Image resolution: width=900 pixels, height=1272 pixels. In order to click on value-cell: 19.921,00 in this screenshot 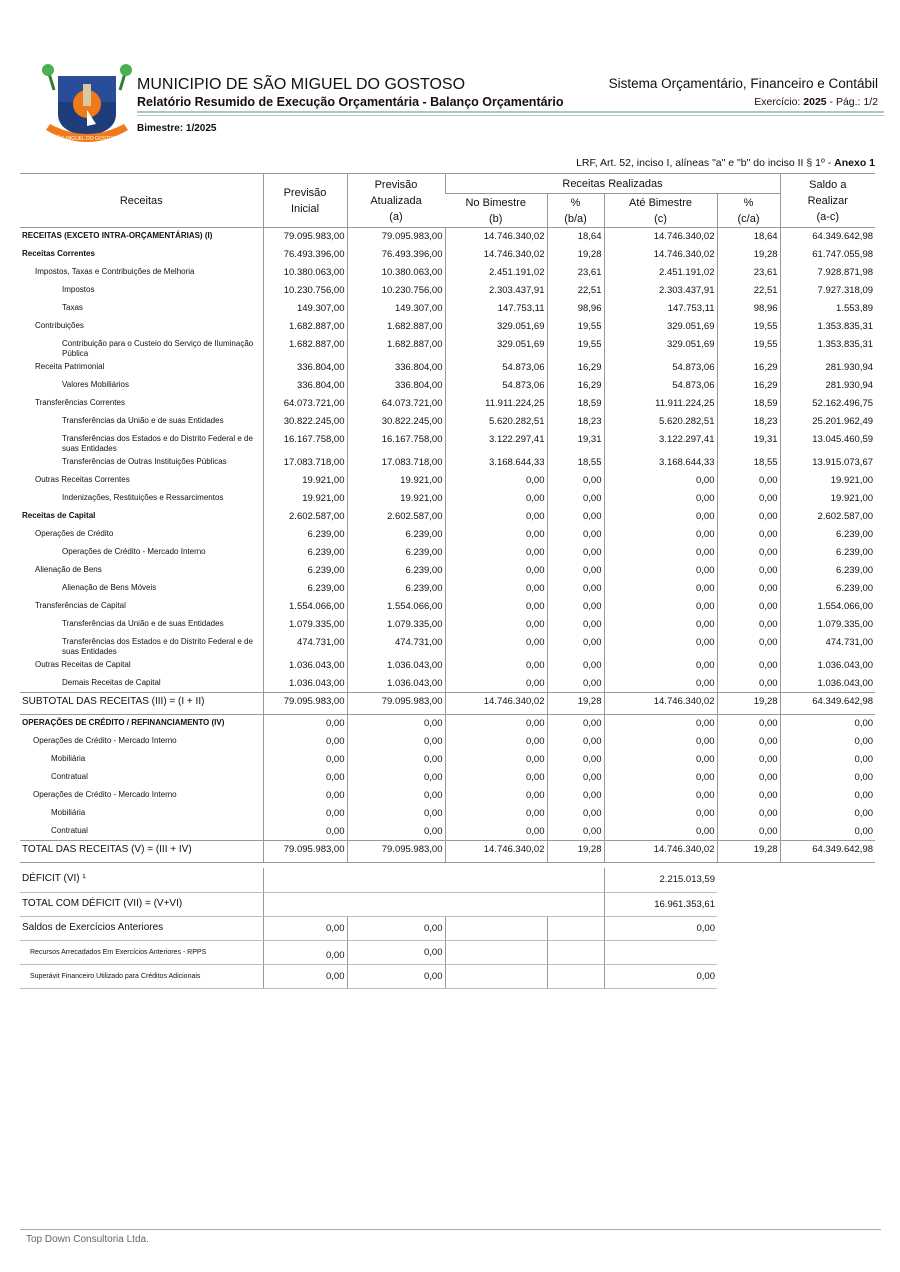, I will do `click(304, 480)`.